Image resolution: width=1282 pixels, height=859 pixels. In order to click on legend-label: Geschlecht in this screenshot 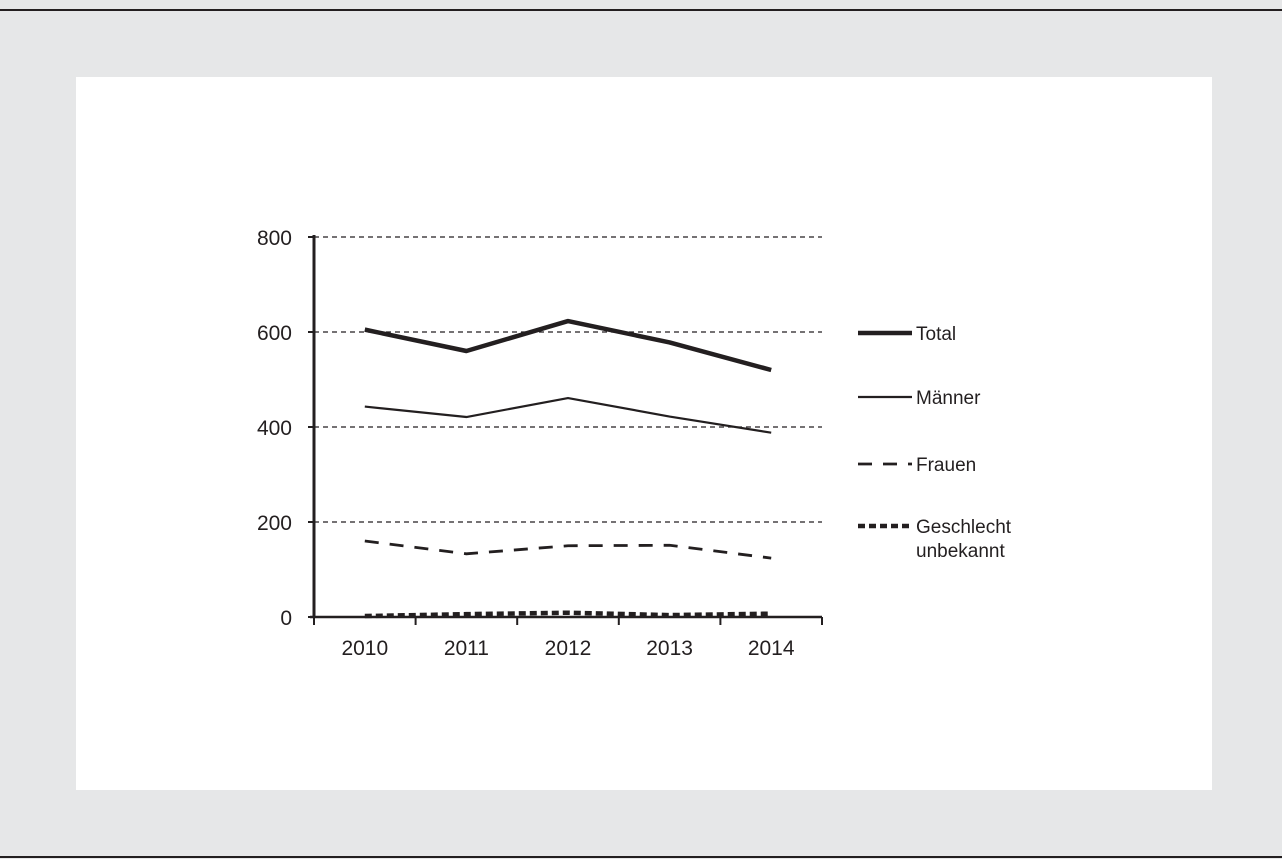, I will do `click(964, 527)`.